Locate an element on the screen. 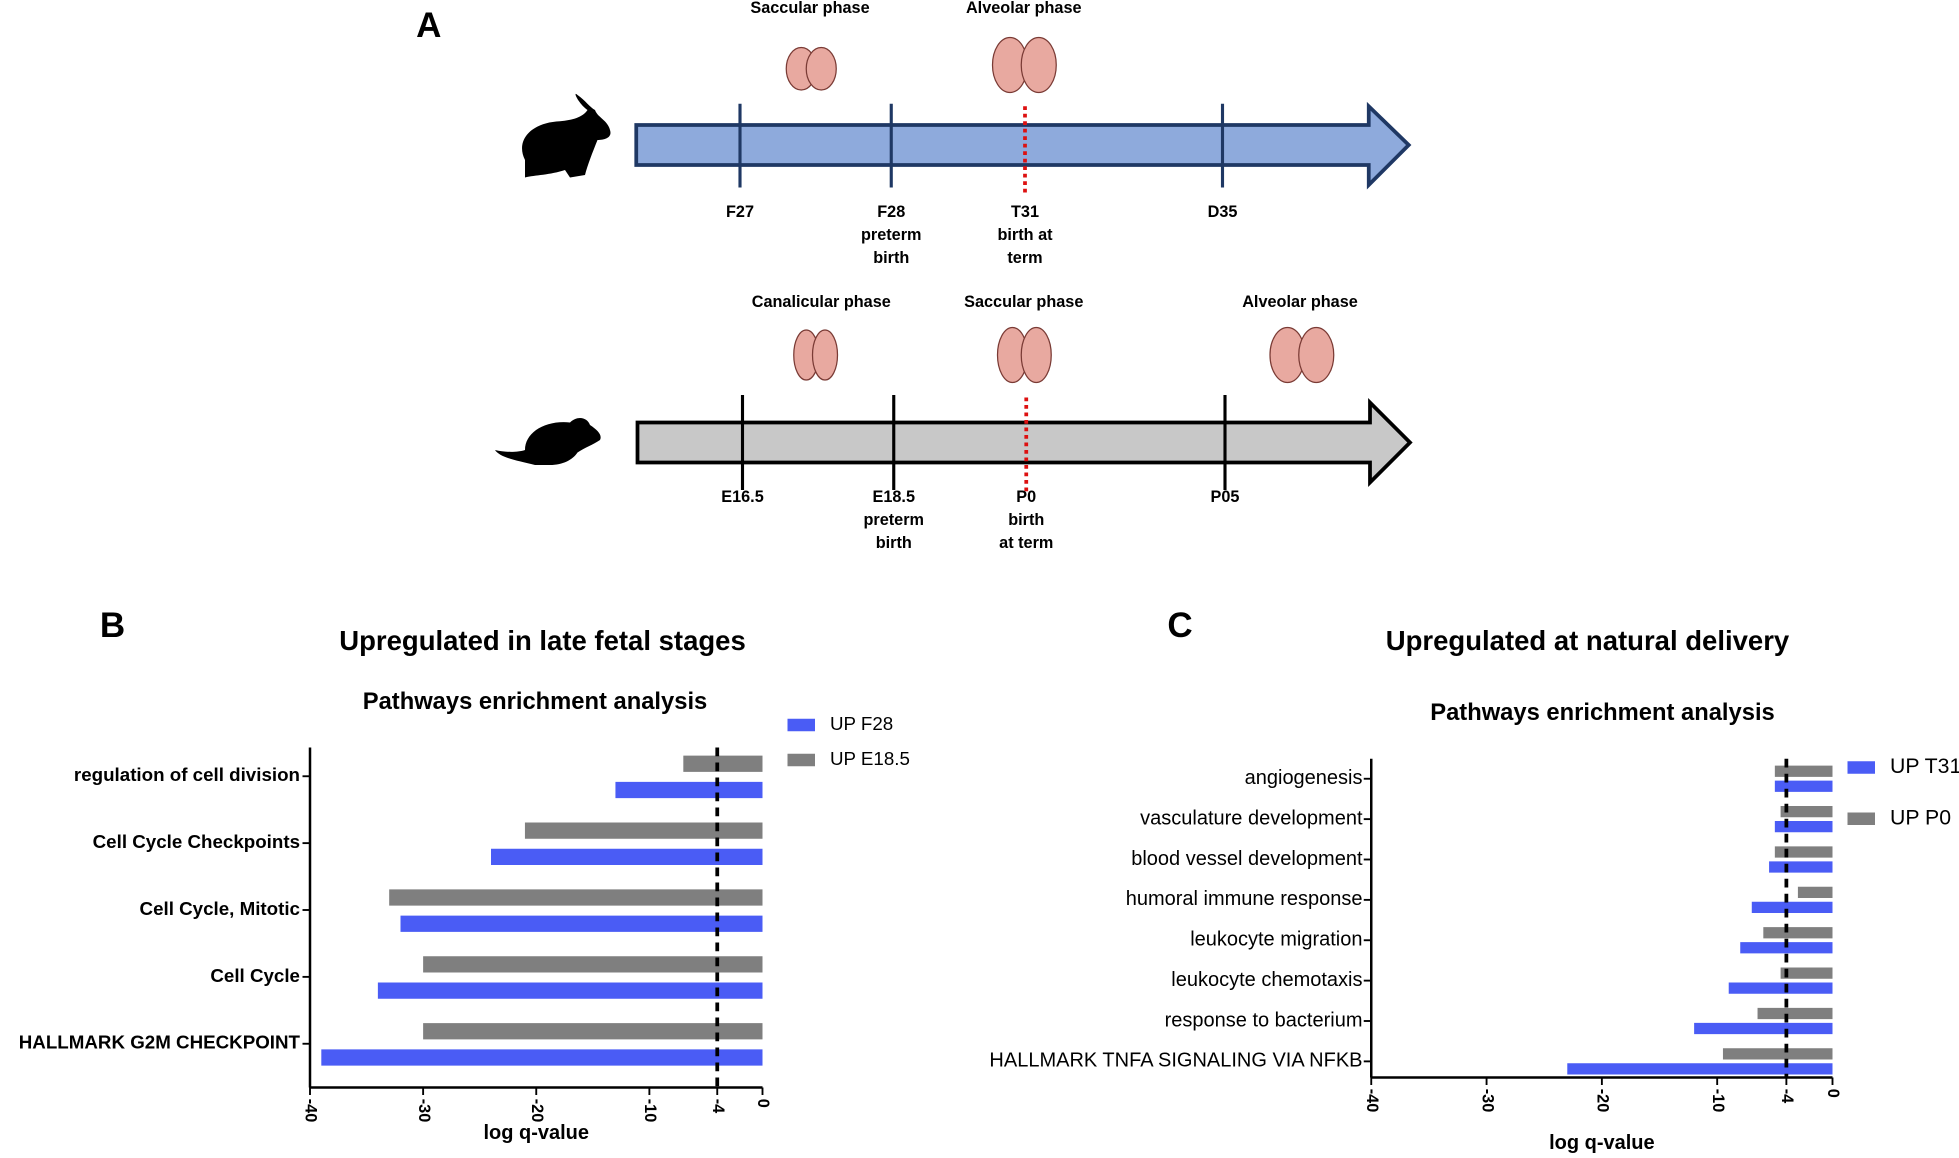  legend-label: UP E18.5 is located at coordinates (870, 758).